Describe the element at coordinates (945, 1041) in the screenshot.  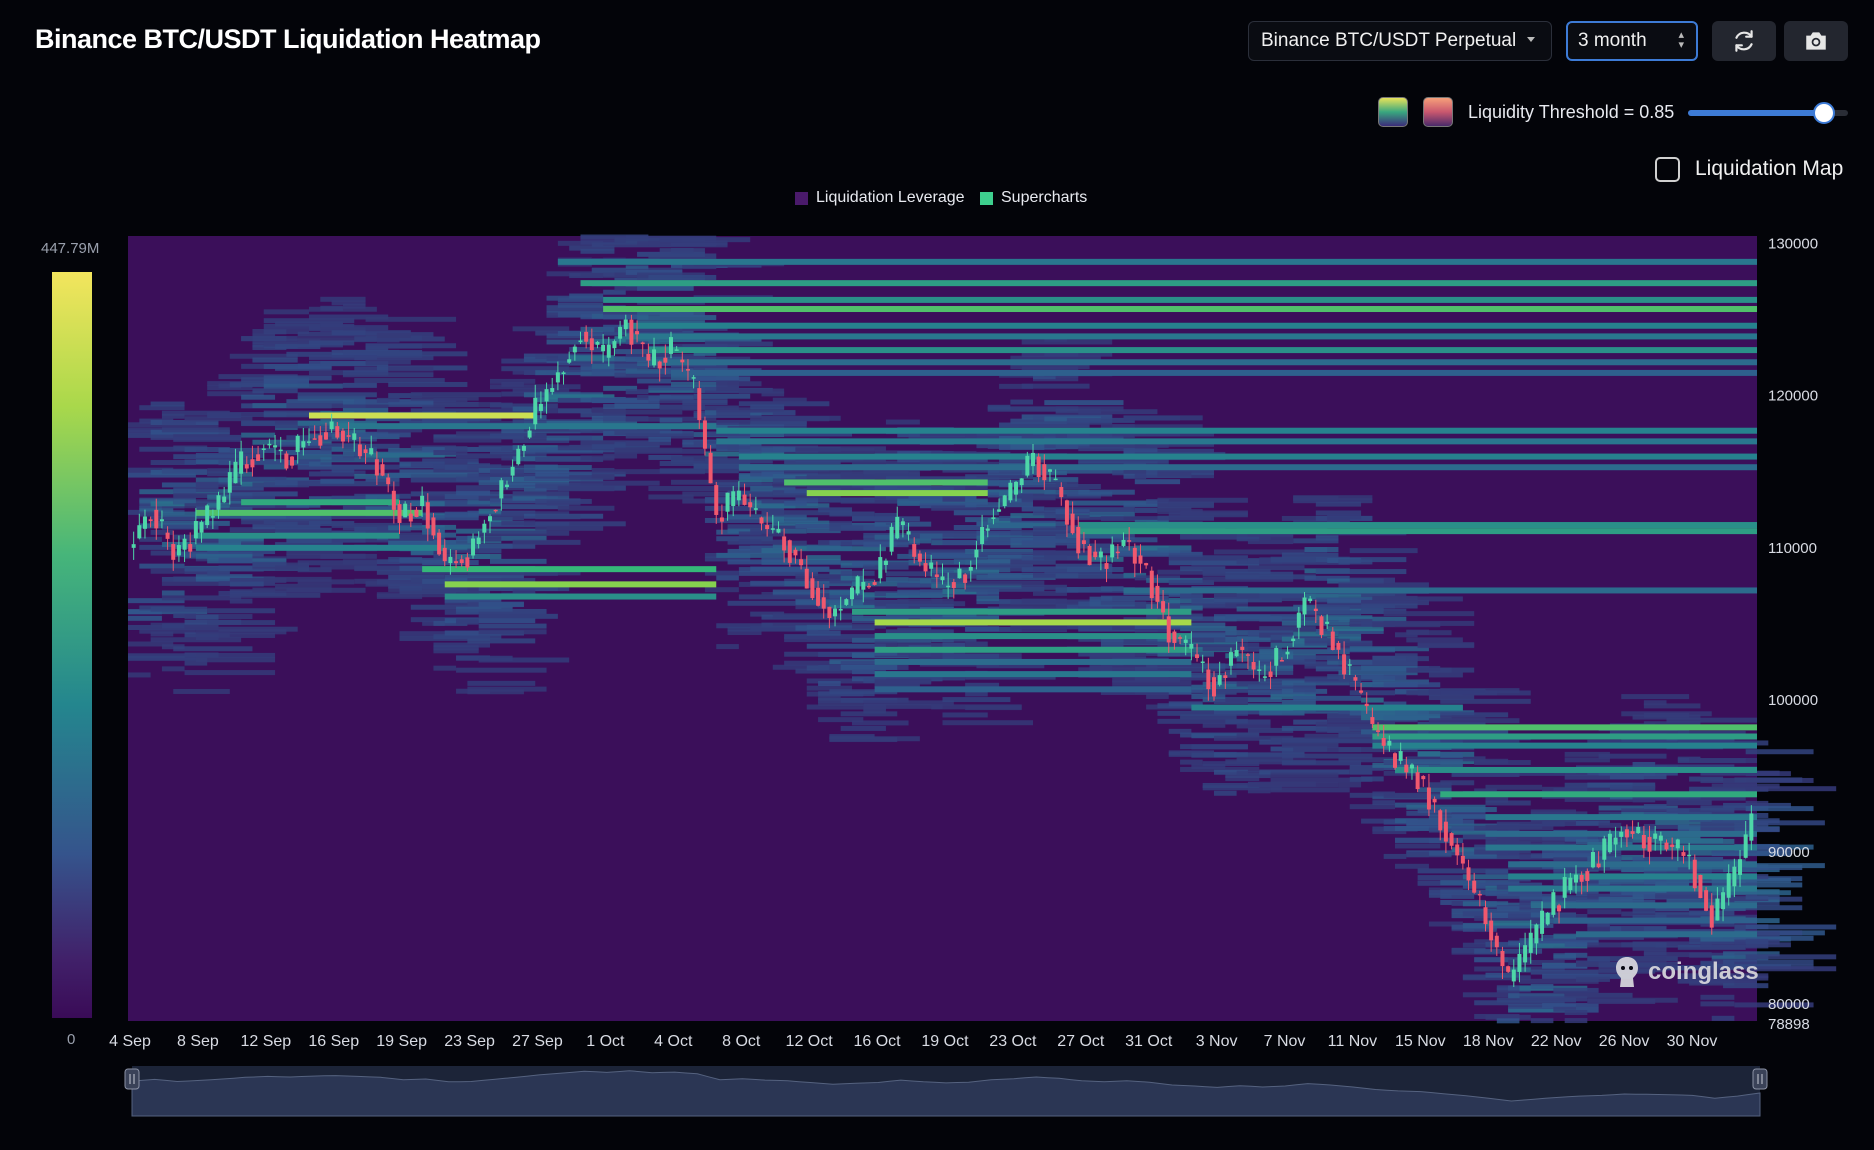
I see `x-tick-label: 19 Oct` at that location.